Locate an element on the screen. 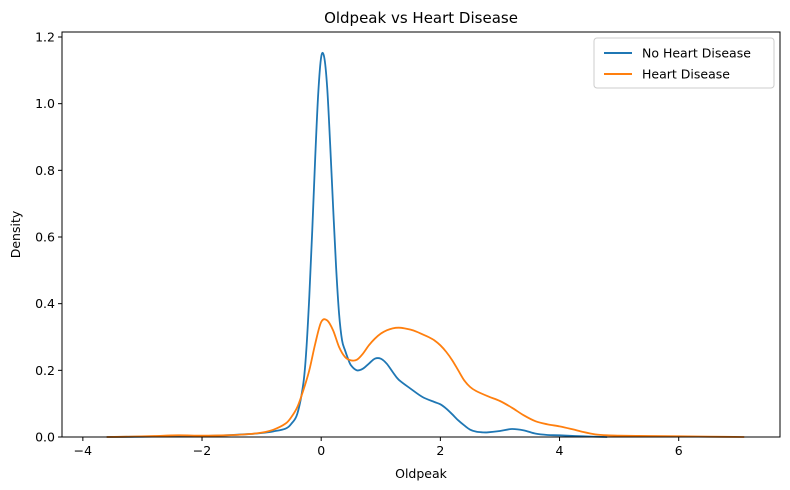 This screenshot has width=790, height=490. y-tick-label: 0.2 is located at coordinates (45, 370).